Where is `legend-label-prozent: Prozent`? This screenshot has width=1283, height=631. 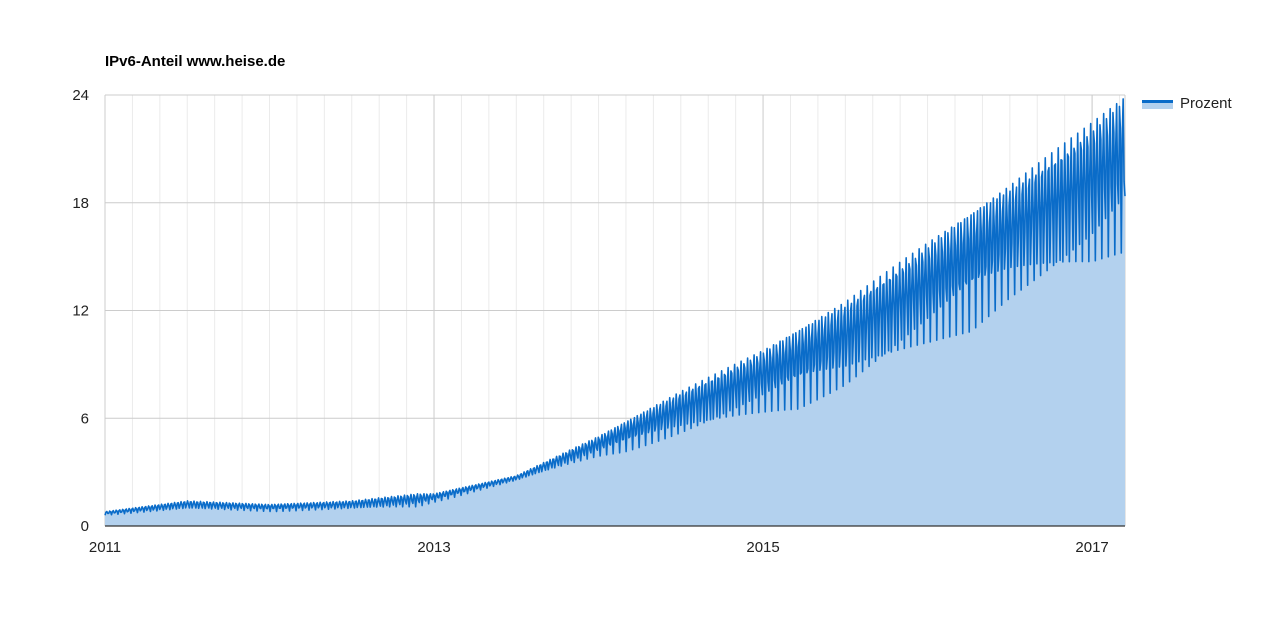
legend-label-prozent: Prozent is located at coordinates (1206, 103).